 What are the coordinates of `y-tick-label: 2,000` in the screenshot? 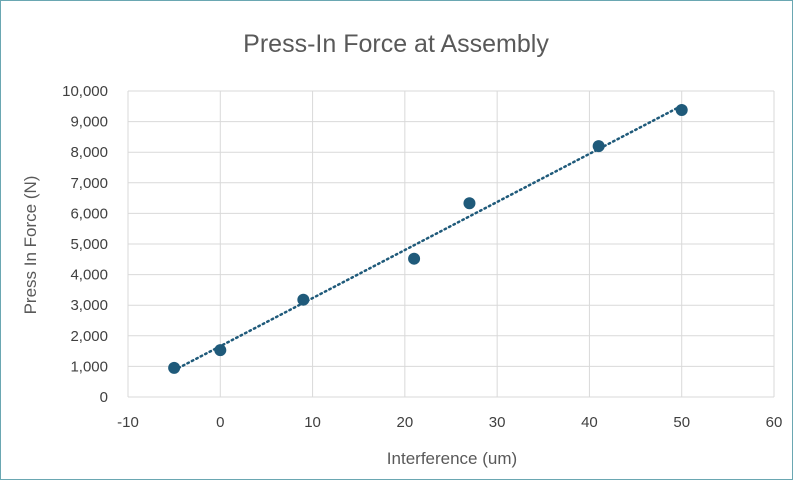 It's located at (89, 336).